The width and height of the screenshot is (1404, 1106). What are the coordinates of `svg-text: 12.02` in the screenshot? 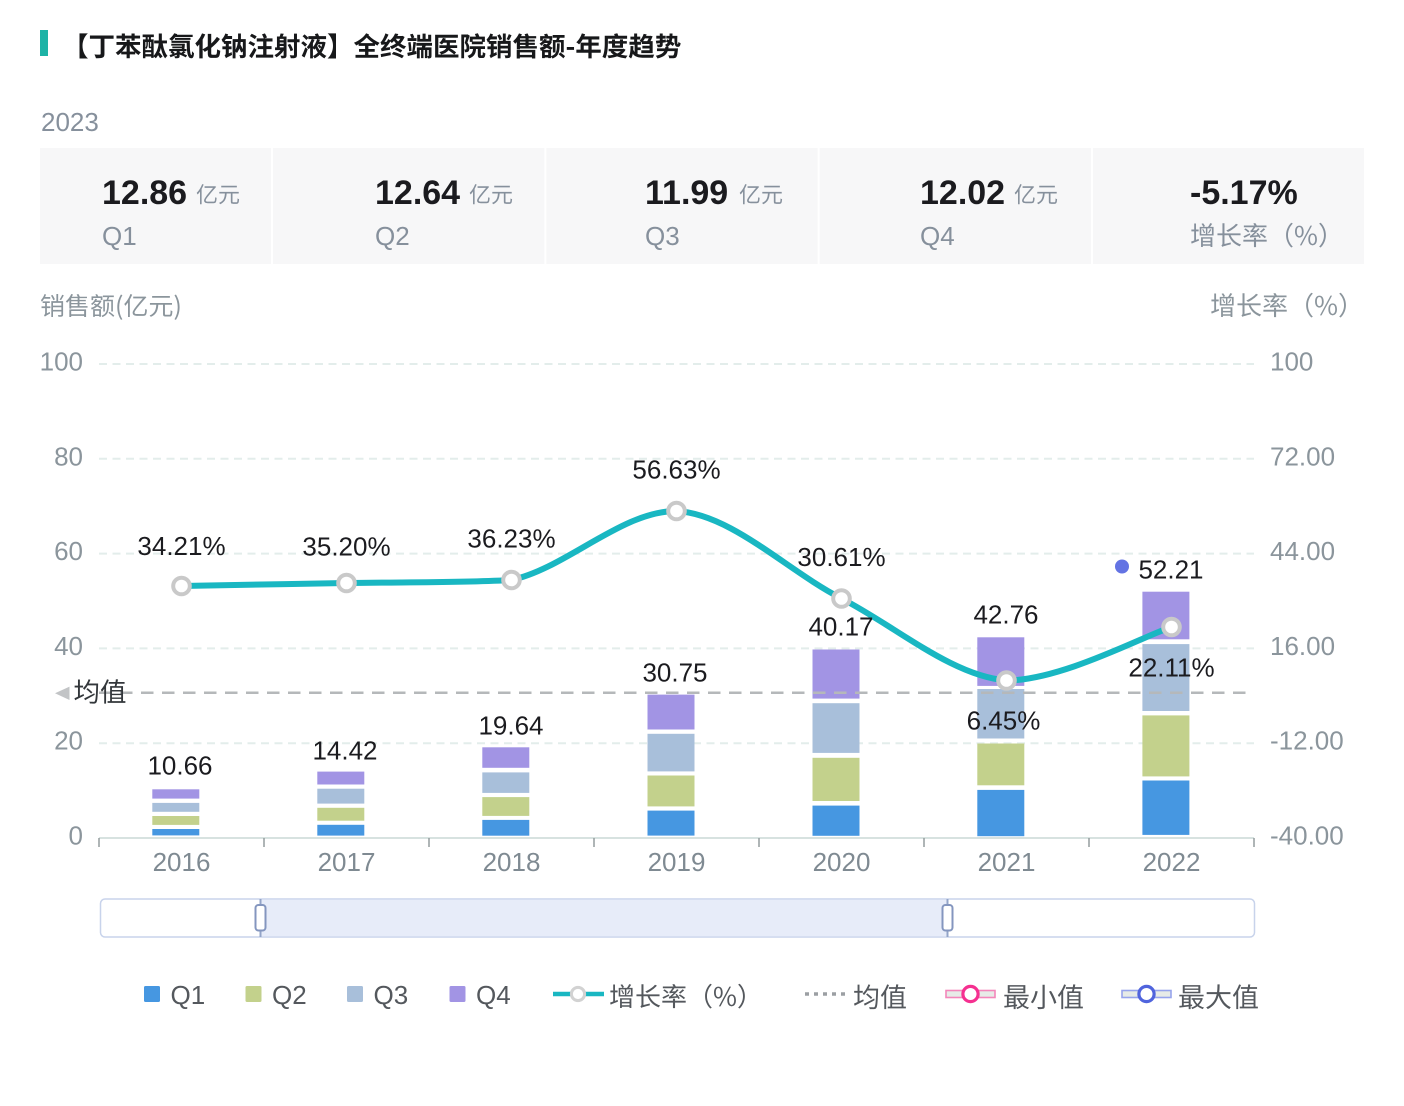 It's located at (962, 193).